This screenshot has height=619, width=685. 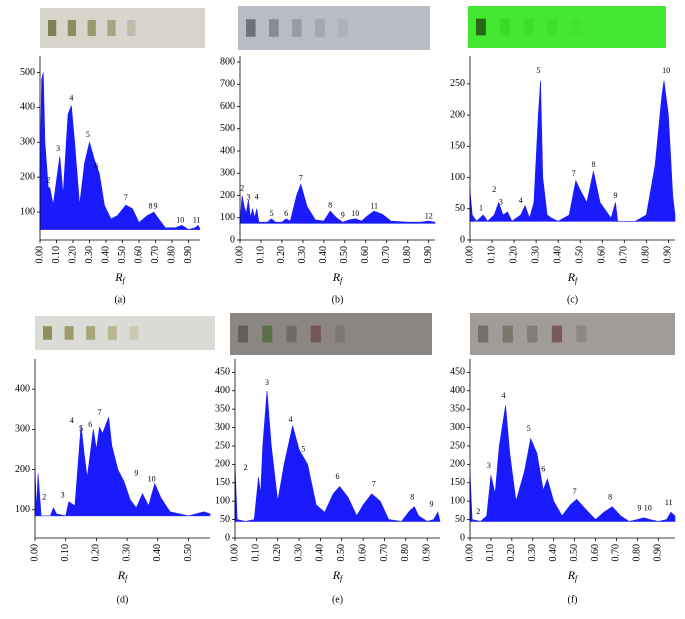 I want to click on peak-label: 11, so click(x=669, y=502).